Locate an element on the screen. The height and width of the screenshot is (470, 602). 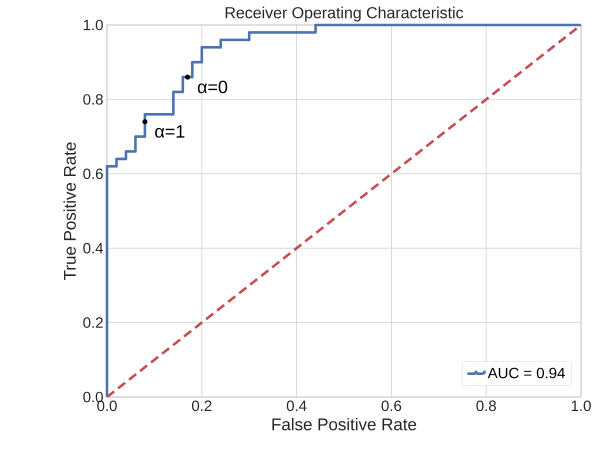
y-tick-label: 1.0 is located at coordinates (93, 25).